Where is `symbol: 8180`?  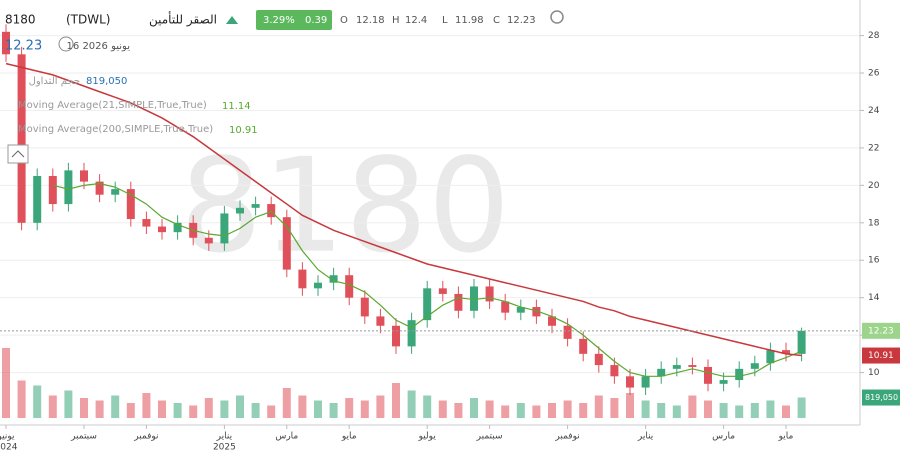
symbol: 8180 is located at coordinates (20, 20).